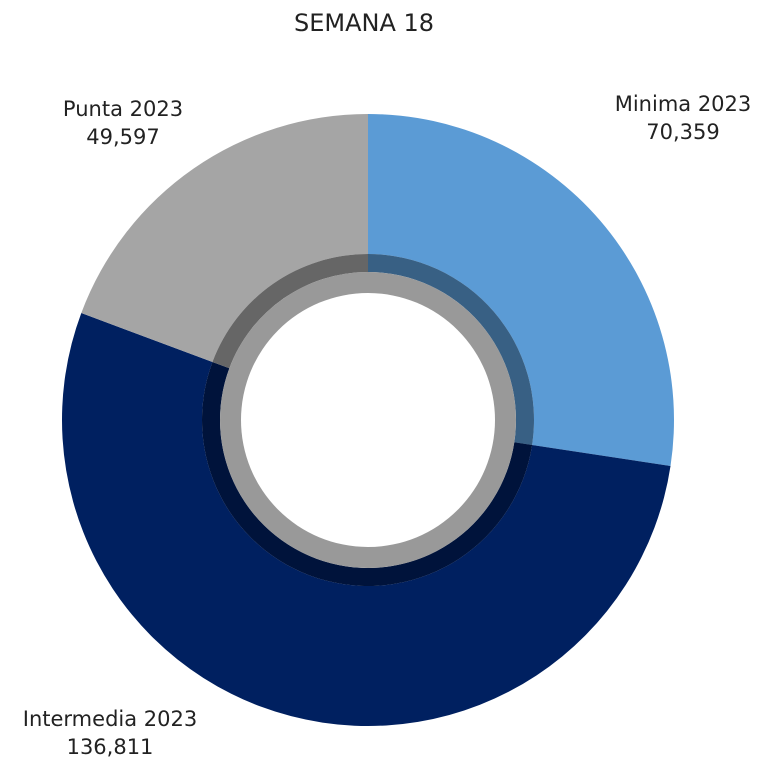 Image resolution: width=763 pixels, height=766 pixels. What do you see at coordinates (683, 104) in the screenshot?
I see `slice-label: Minima 2023` at bounding box center [683, 104].